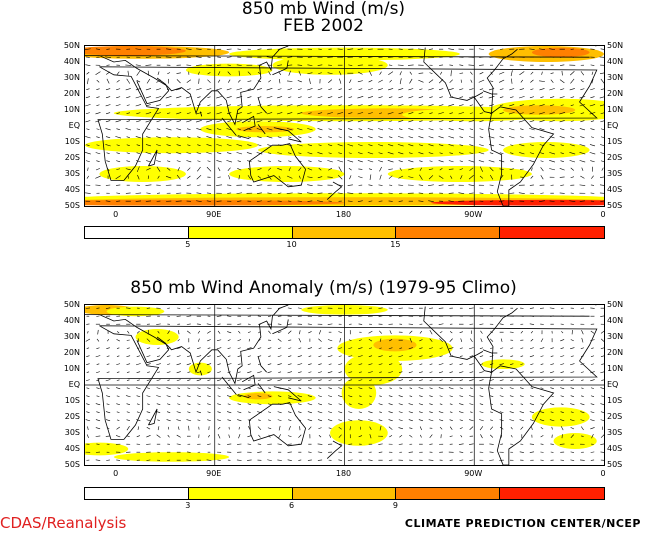 The height and width of the screenshot is (534, 647). What do you see at coordinates (71, 93) in the screenshot?
I see `top-lat-label: 20N` at bounding box center [71, 93].